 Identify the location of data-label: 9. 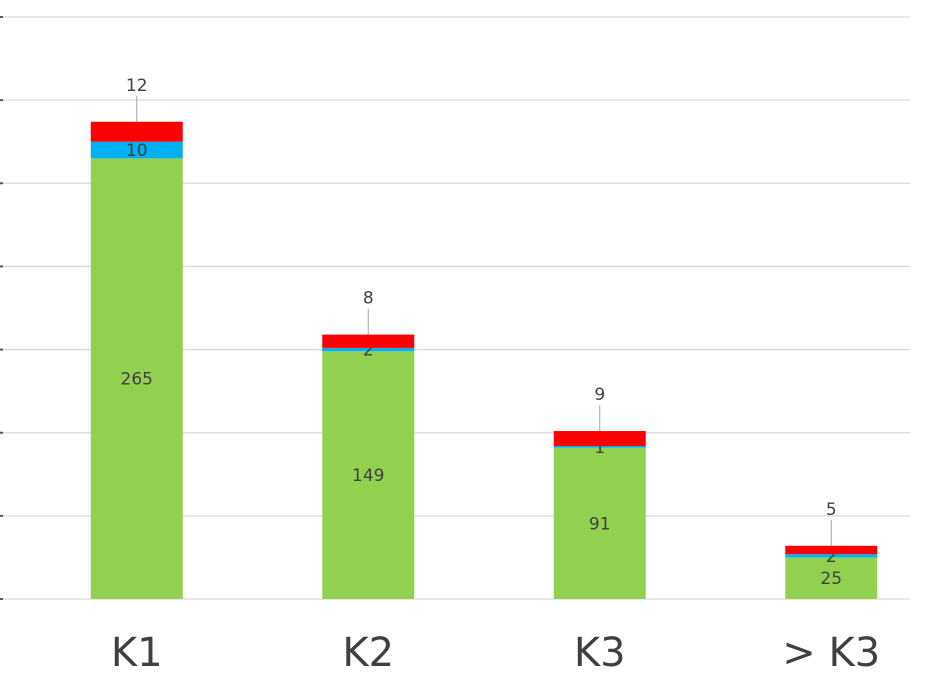
(599, 395).